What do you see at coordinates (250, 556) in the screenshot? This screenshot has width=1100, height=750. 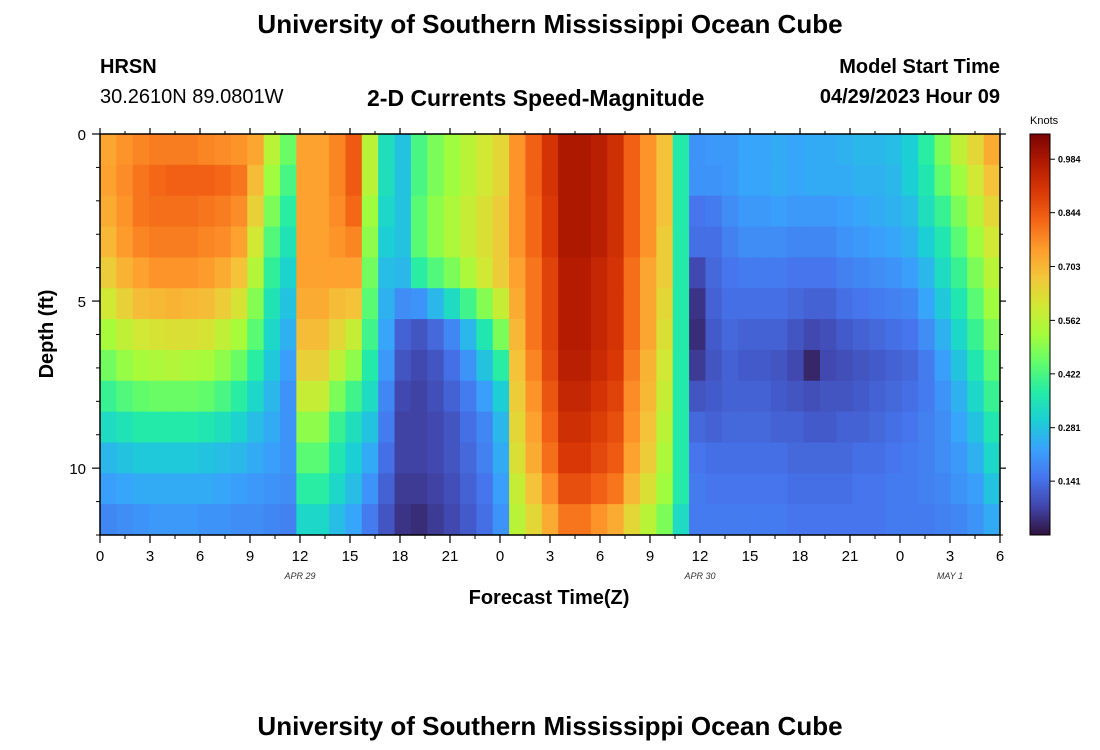 I see `x-tick-label: 9` at bounding box center [250, 556].